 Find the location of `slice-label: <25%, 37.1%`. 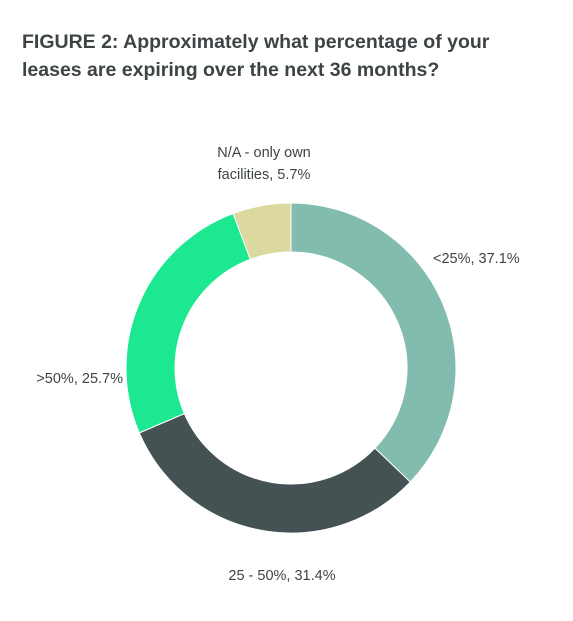

slice-label: <25%, 37.1% is located at coordinates (476, 259).